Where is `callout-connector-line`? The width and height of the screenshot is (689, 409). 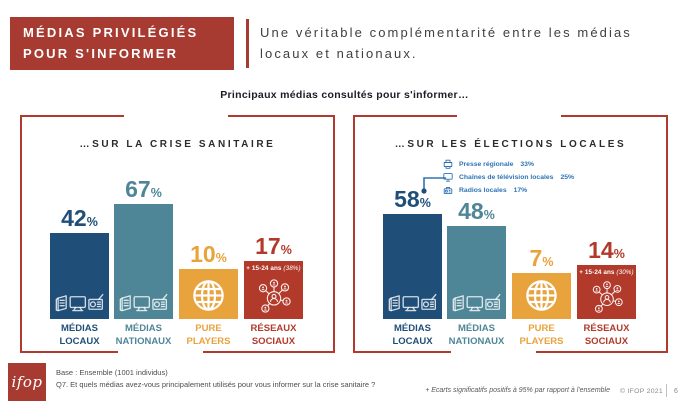
callout-connector-line is located at coordinates (433, 185).